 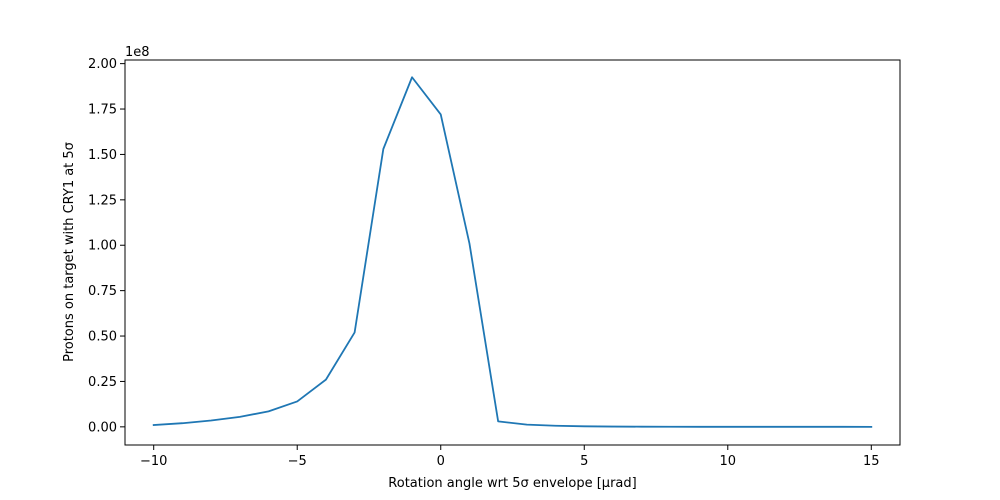 I want to click on y-tick-label: 1.00, so click(x=102, y=246).